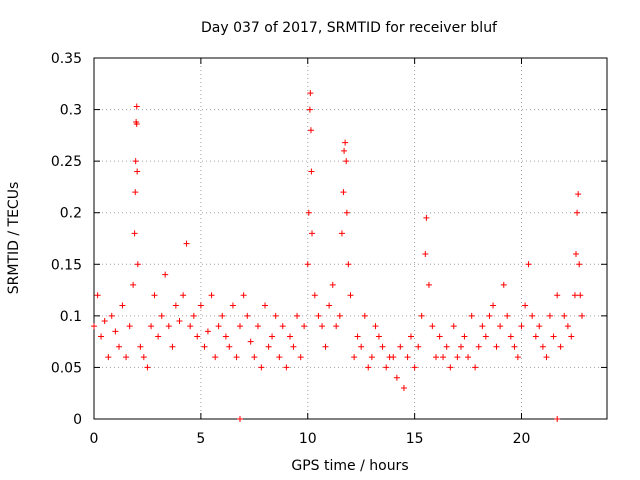  Describe the element at coordinates (349, 466) in the screenshot. I see `x-axis-label: GPS time / hours` at that location.